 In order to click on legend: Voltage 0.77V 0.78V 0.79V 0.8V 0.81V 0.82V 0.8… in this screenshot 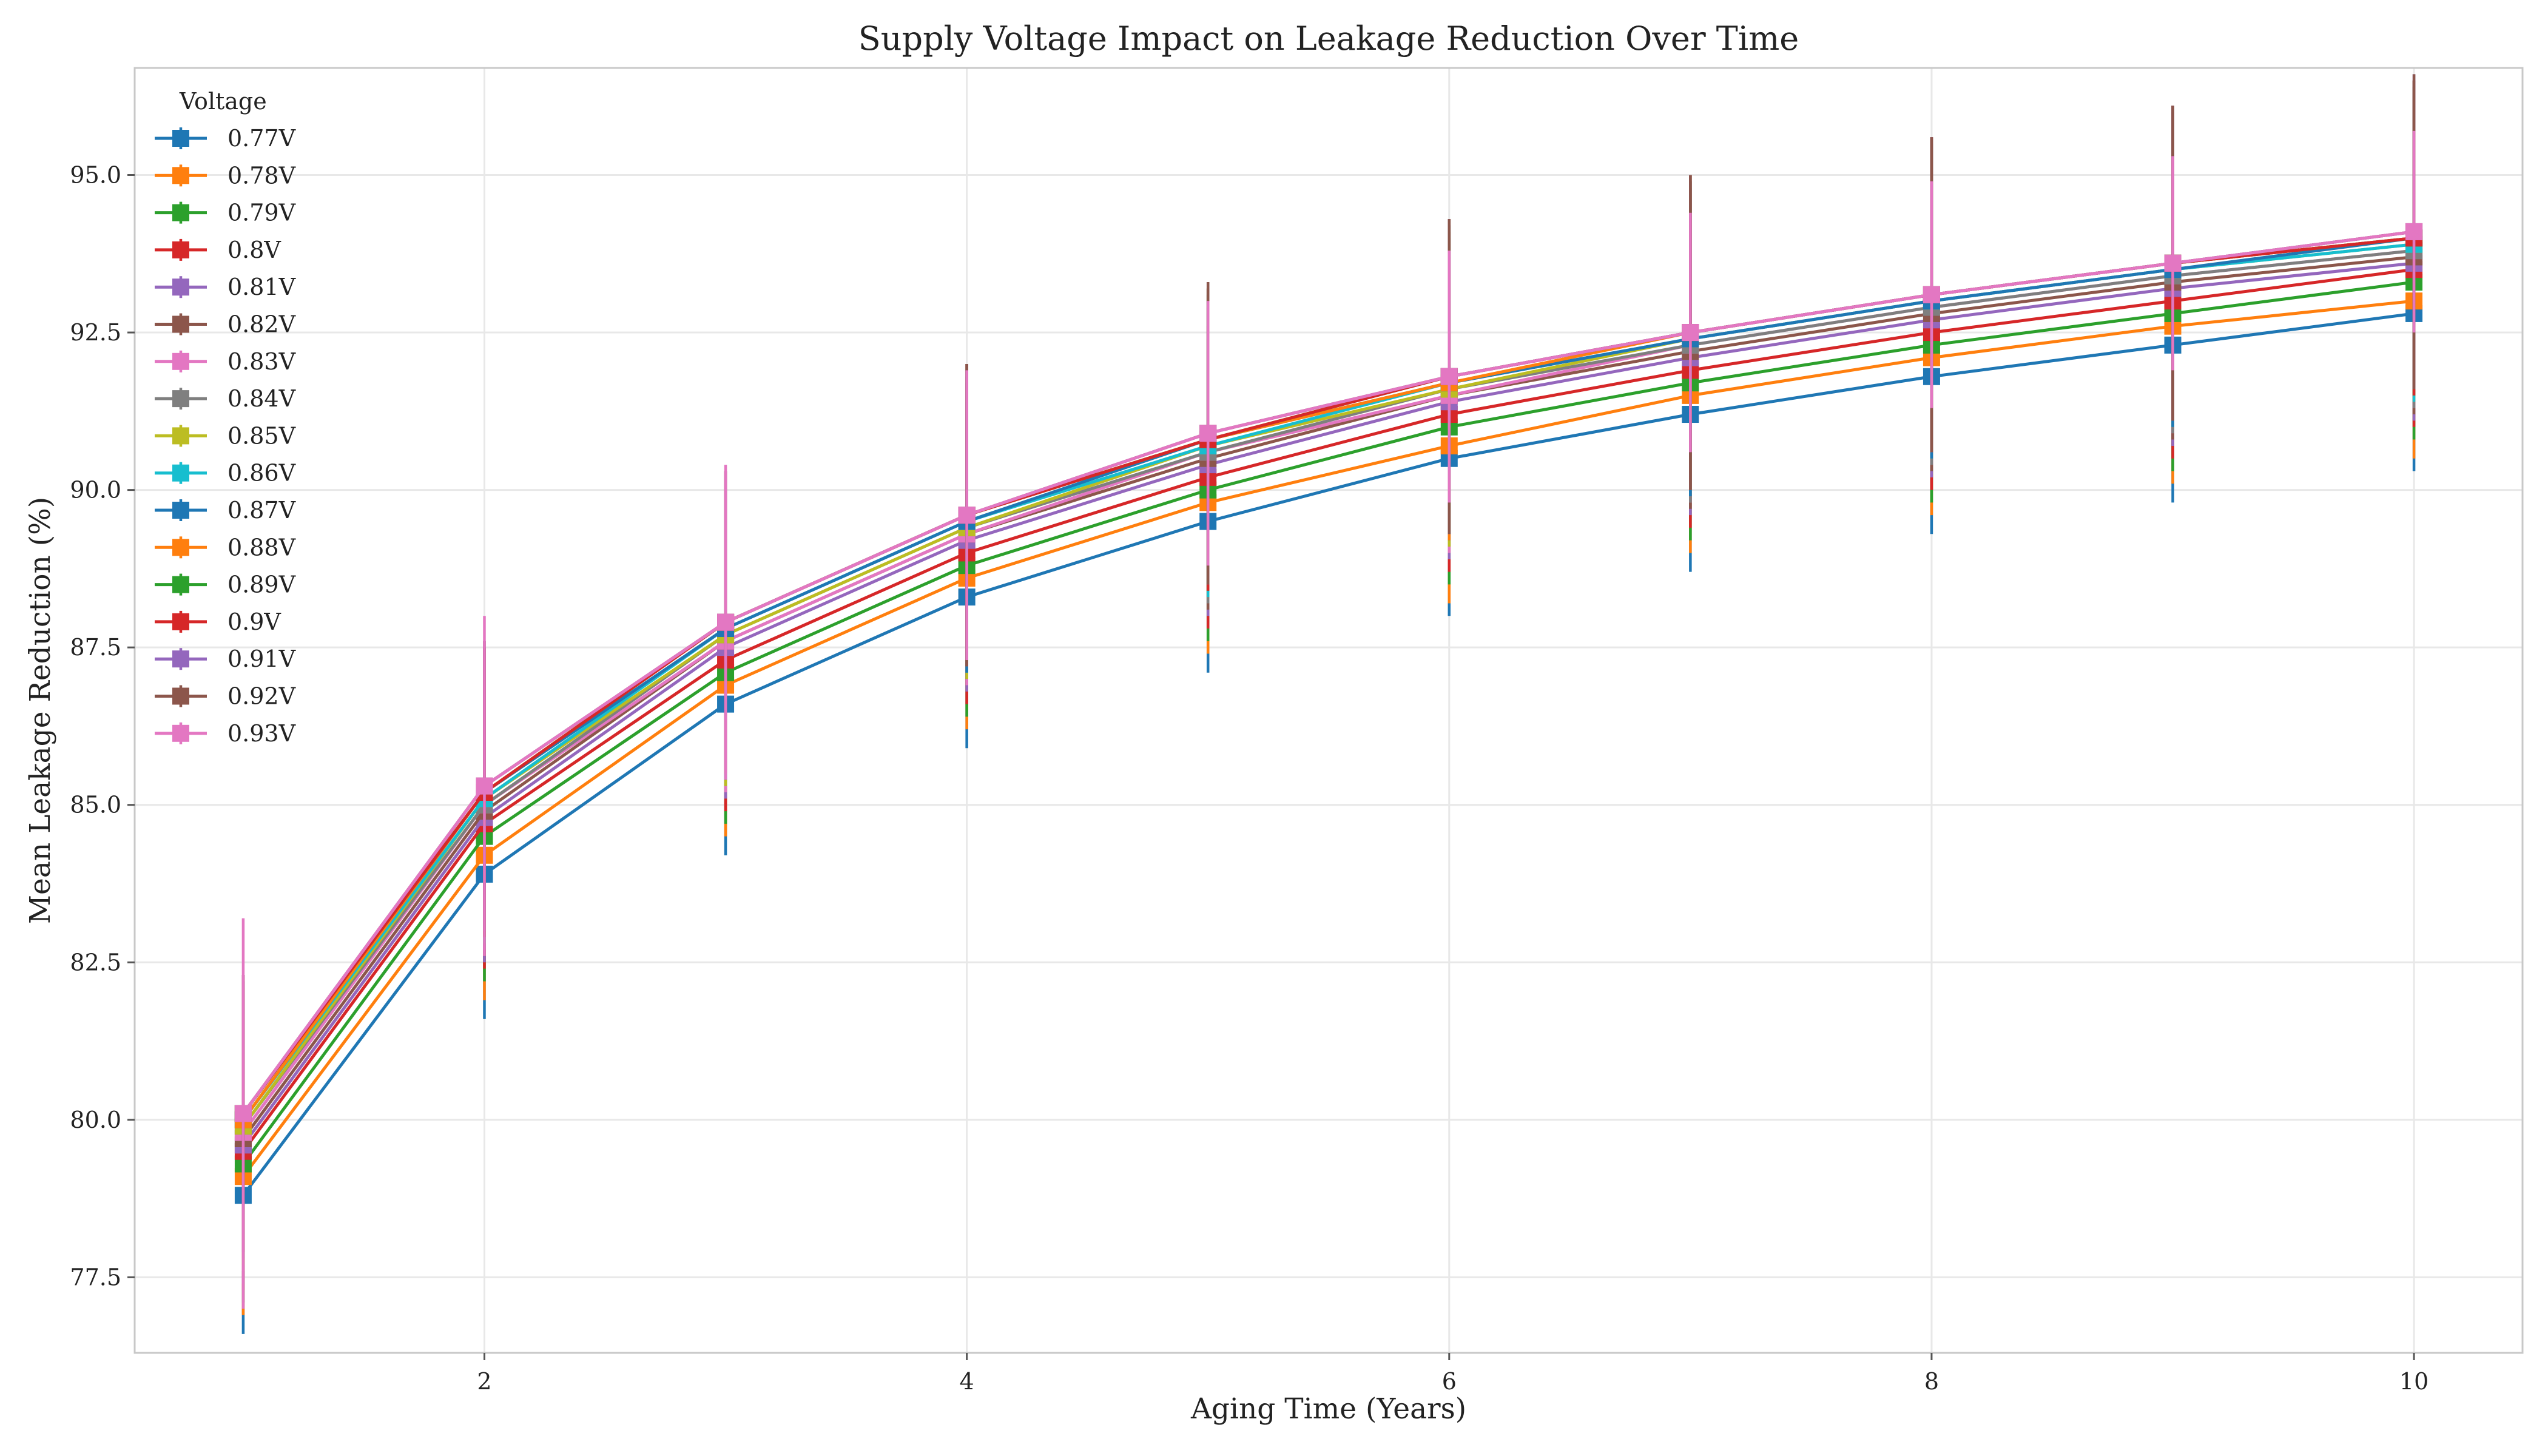, I will do `click(225, 417)`.